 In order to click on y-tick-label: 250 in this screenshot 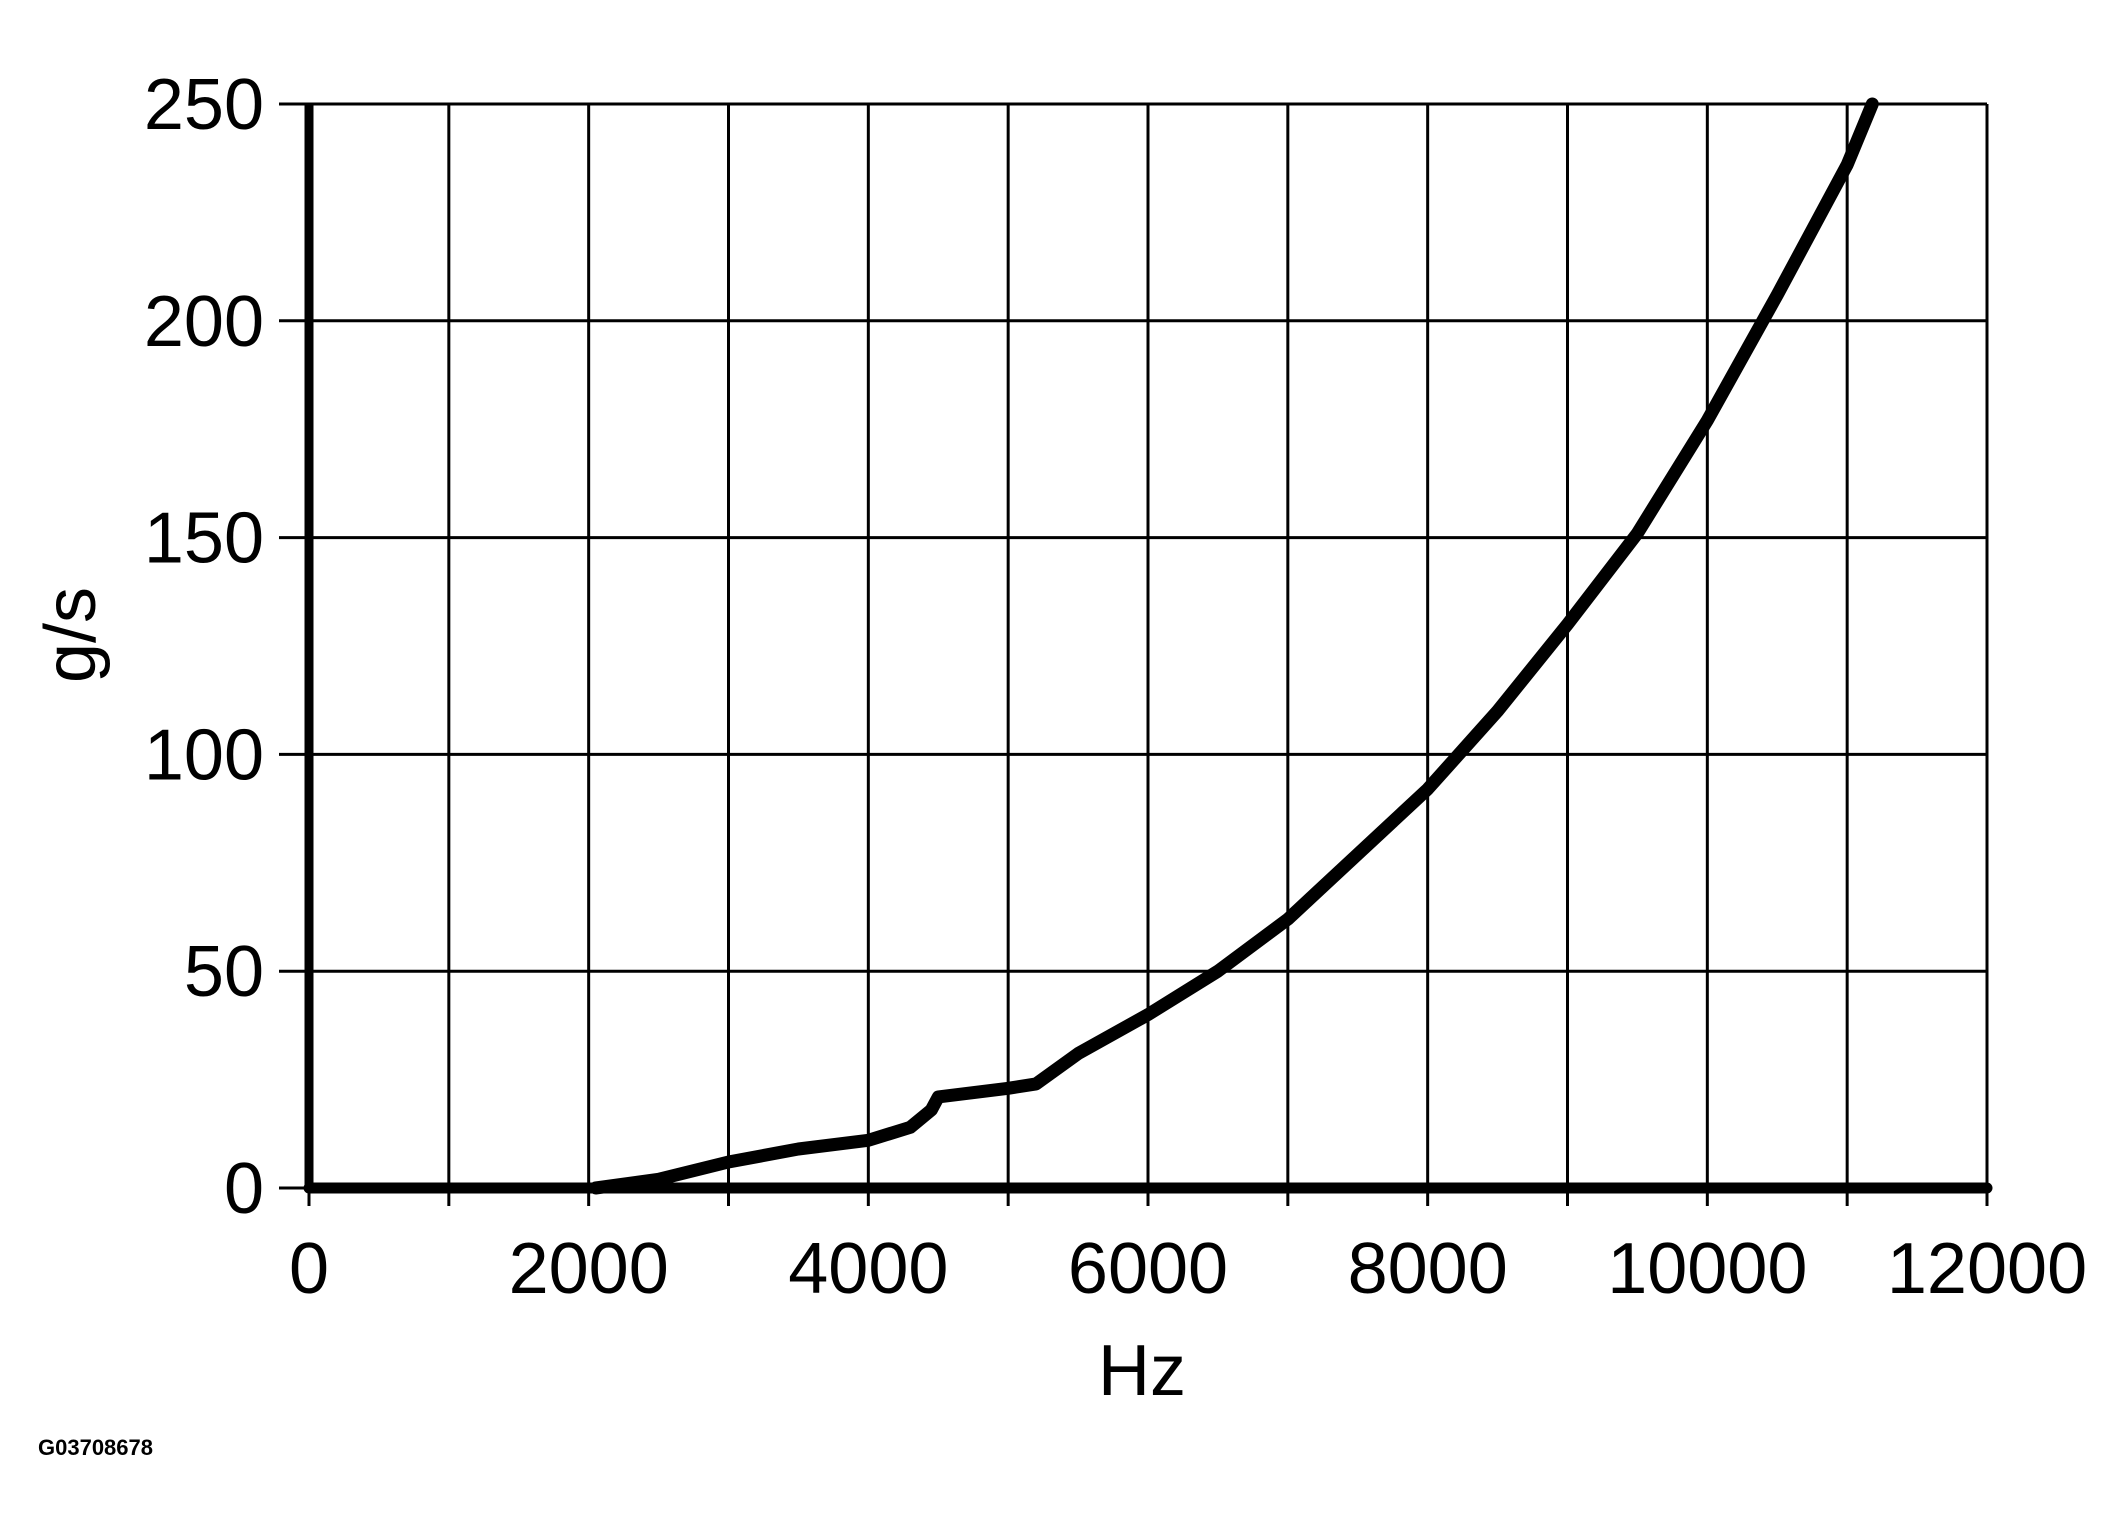, I will do `click(204, 105)`.